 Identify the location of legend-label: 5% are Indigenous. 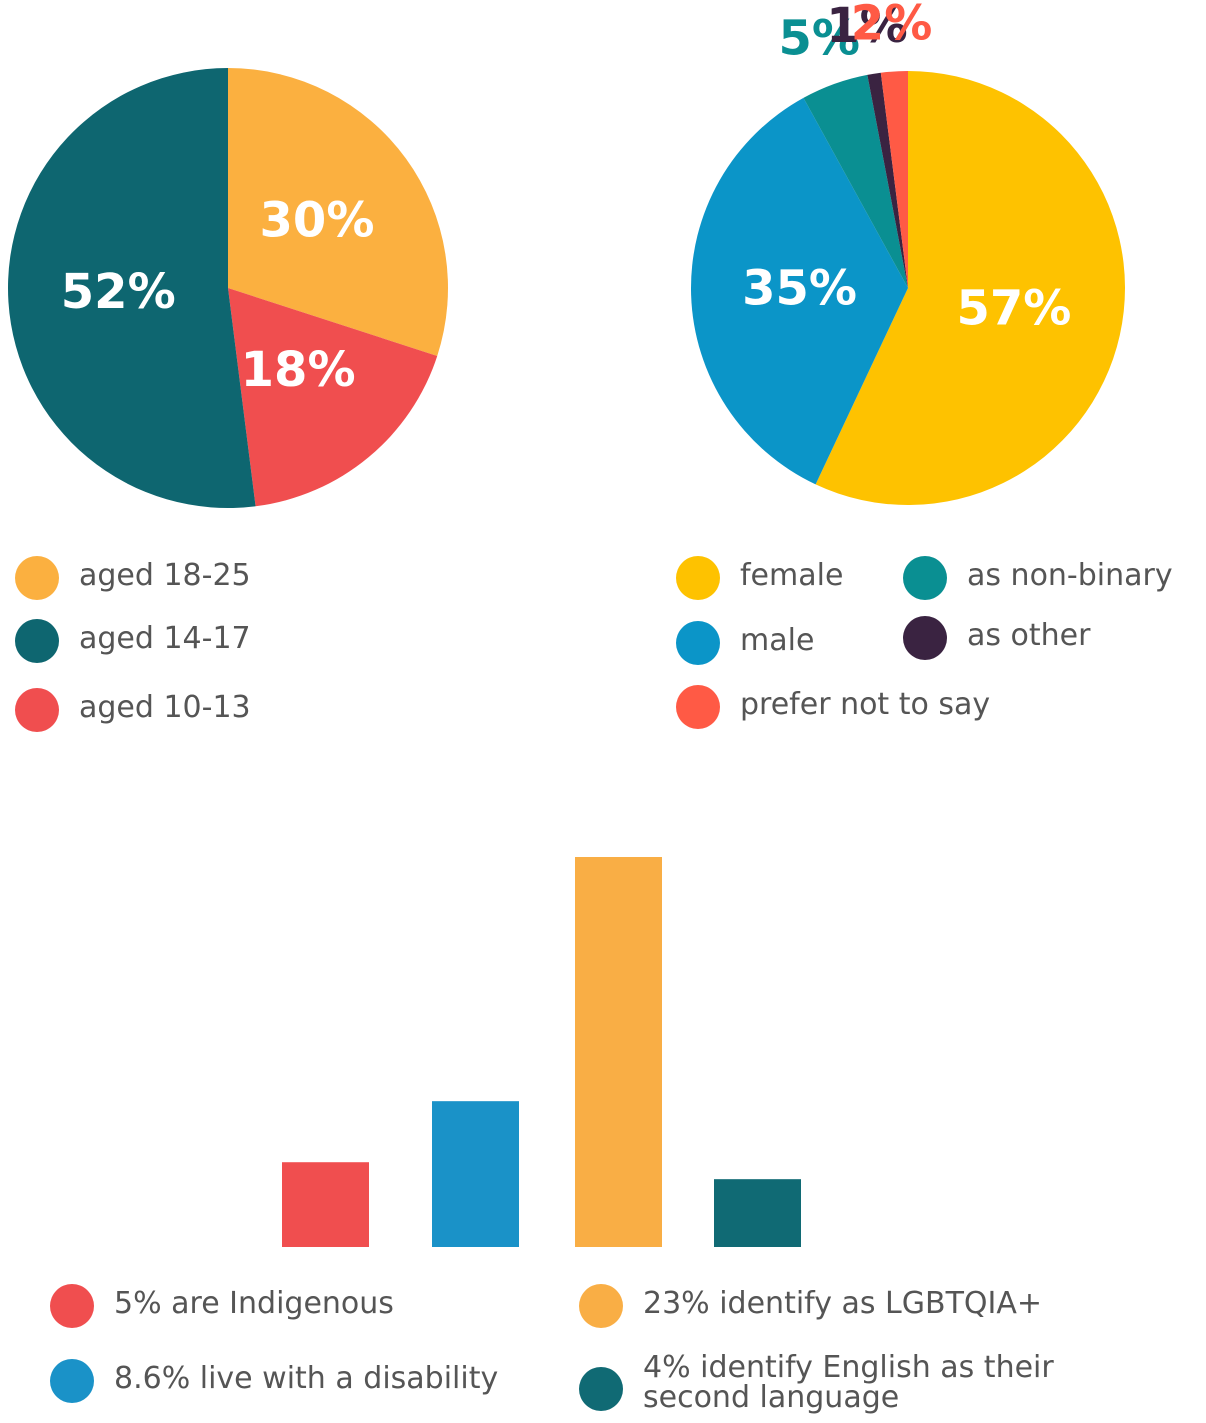
(254, 1303).